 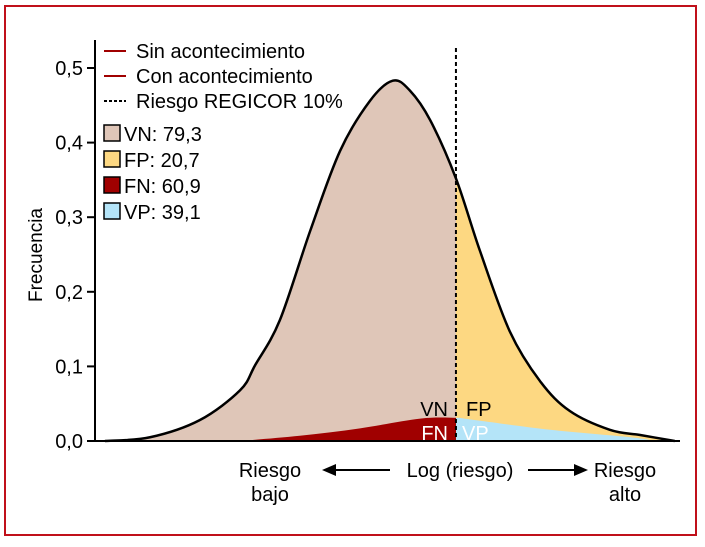 I want to click on legend-line-label: Sin acontecimiento, so click(x=220, y=52).